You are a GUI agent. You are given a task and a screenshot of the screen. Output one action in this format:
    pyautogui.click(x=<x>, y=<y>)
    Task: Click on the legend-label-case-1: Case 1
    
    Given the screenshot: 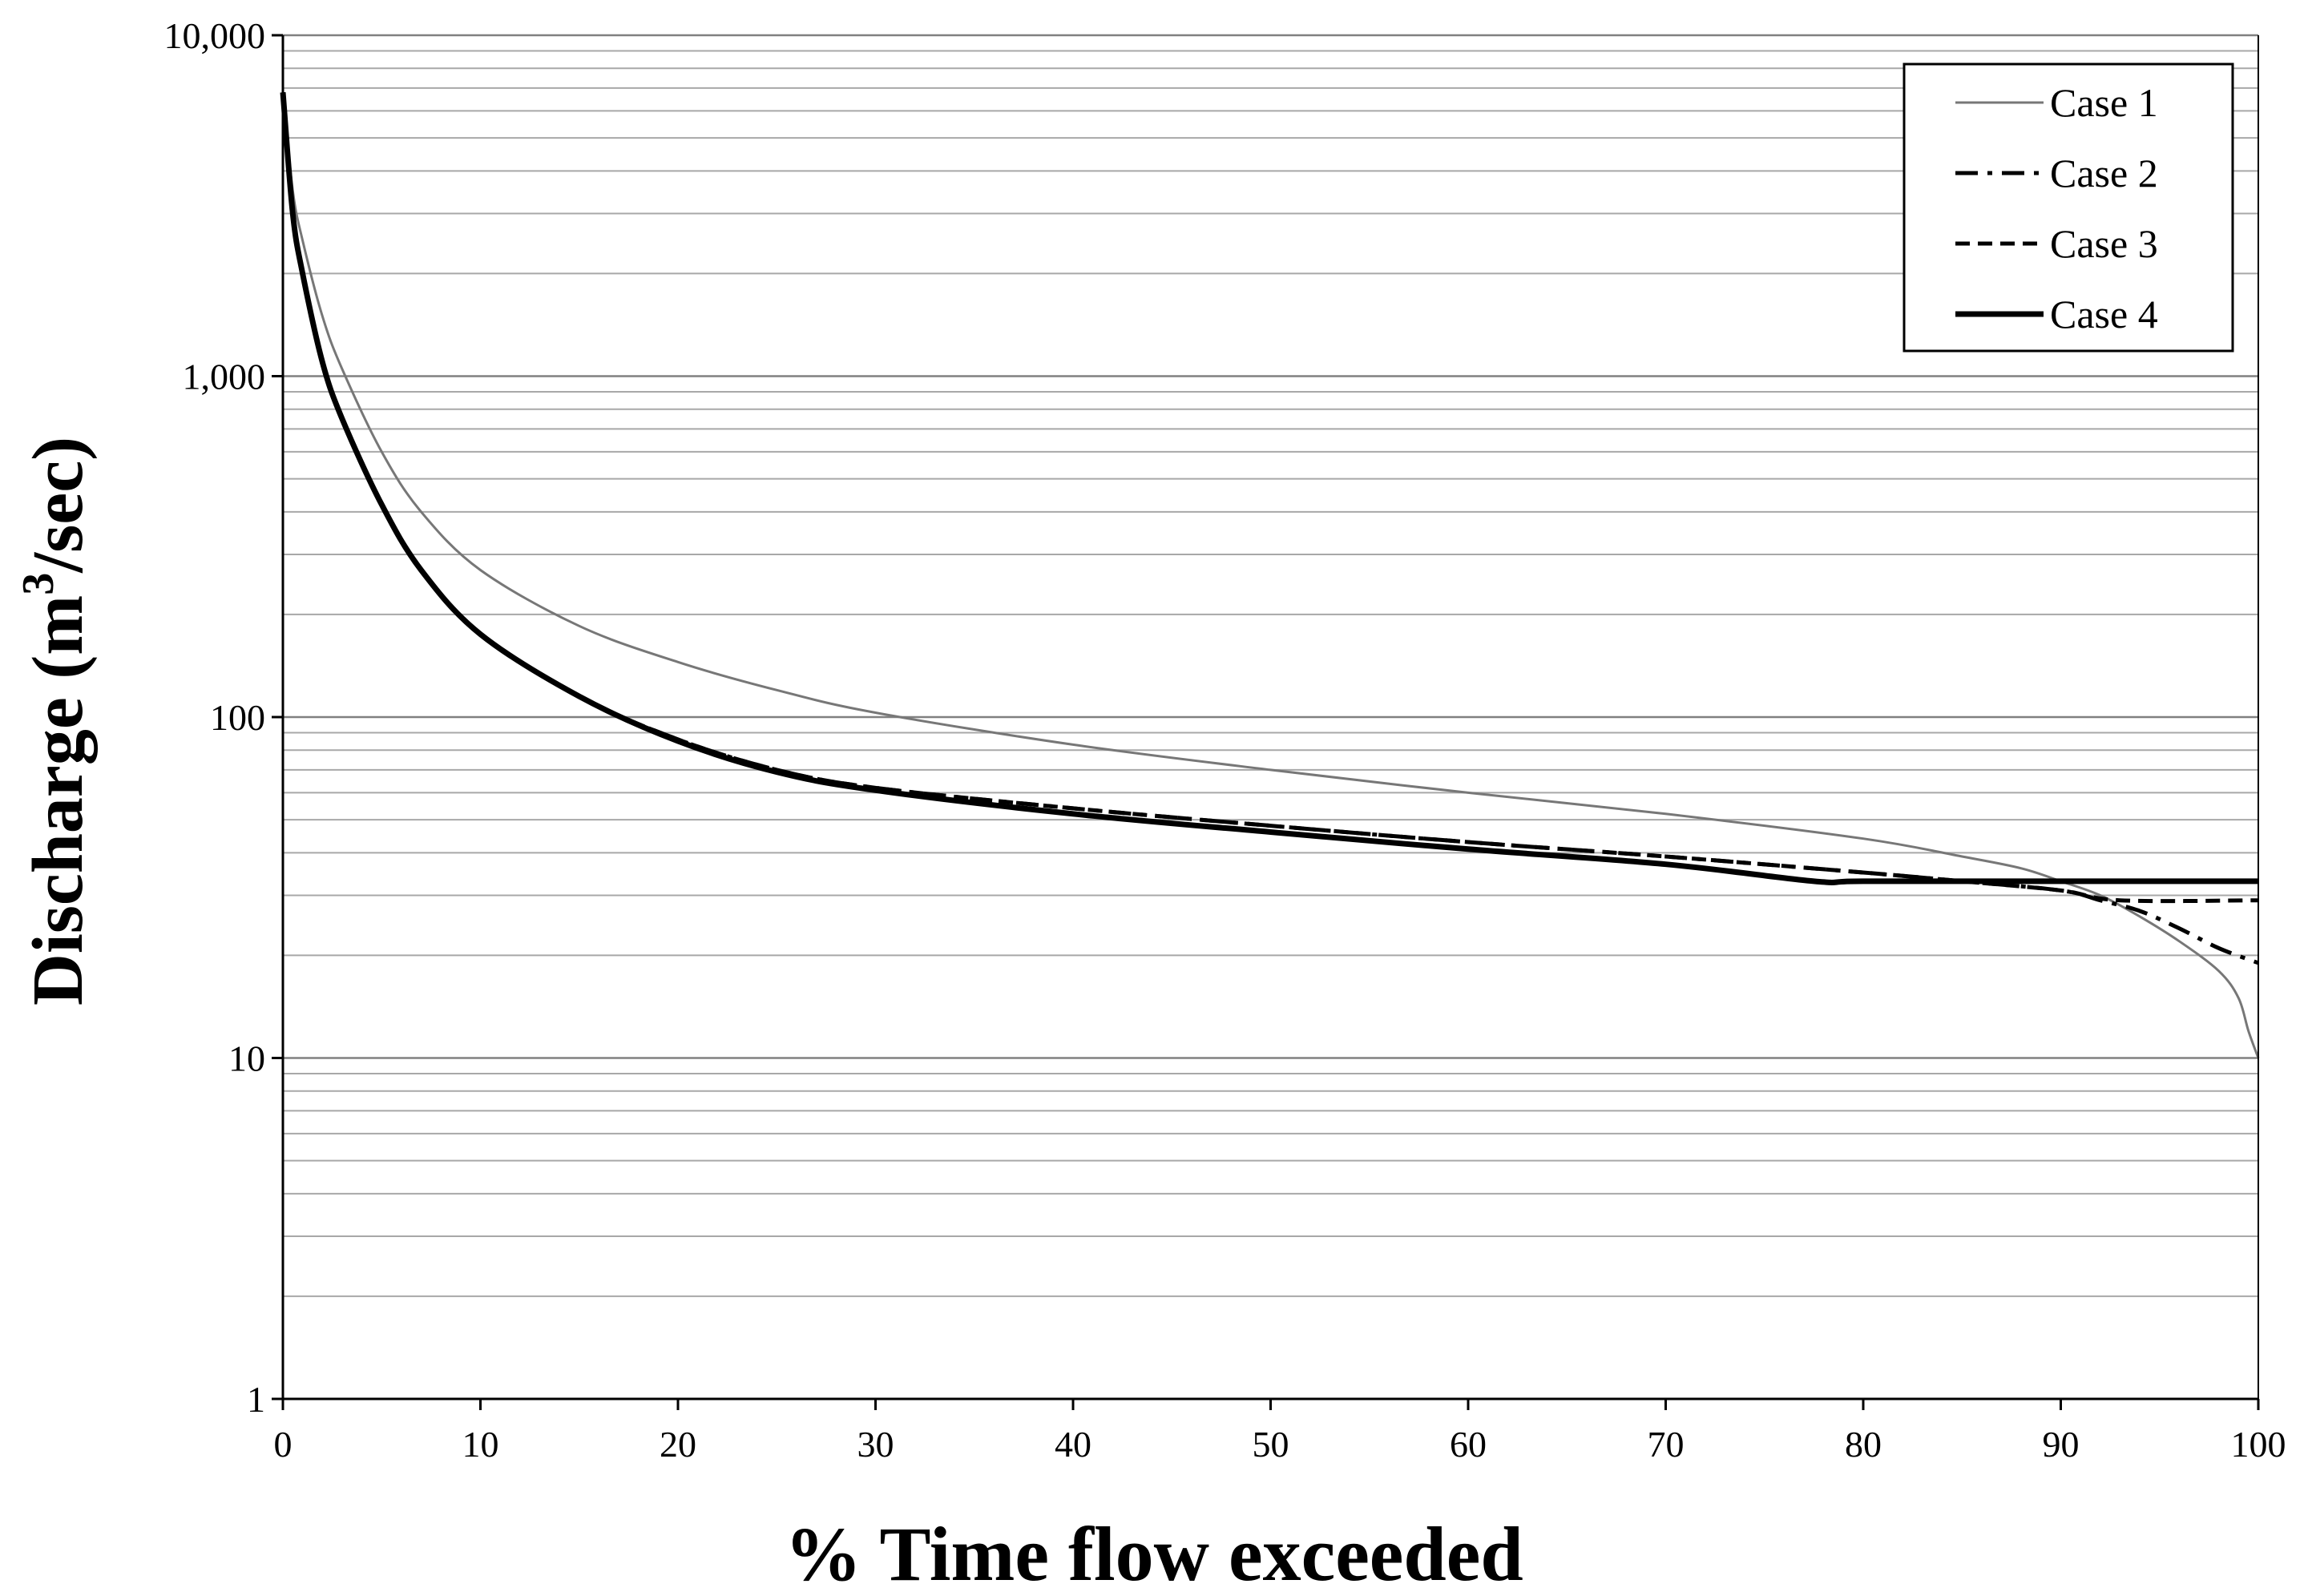 What is the action you would take?
    pyautogui.click(x=2104, y=102)
    